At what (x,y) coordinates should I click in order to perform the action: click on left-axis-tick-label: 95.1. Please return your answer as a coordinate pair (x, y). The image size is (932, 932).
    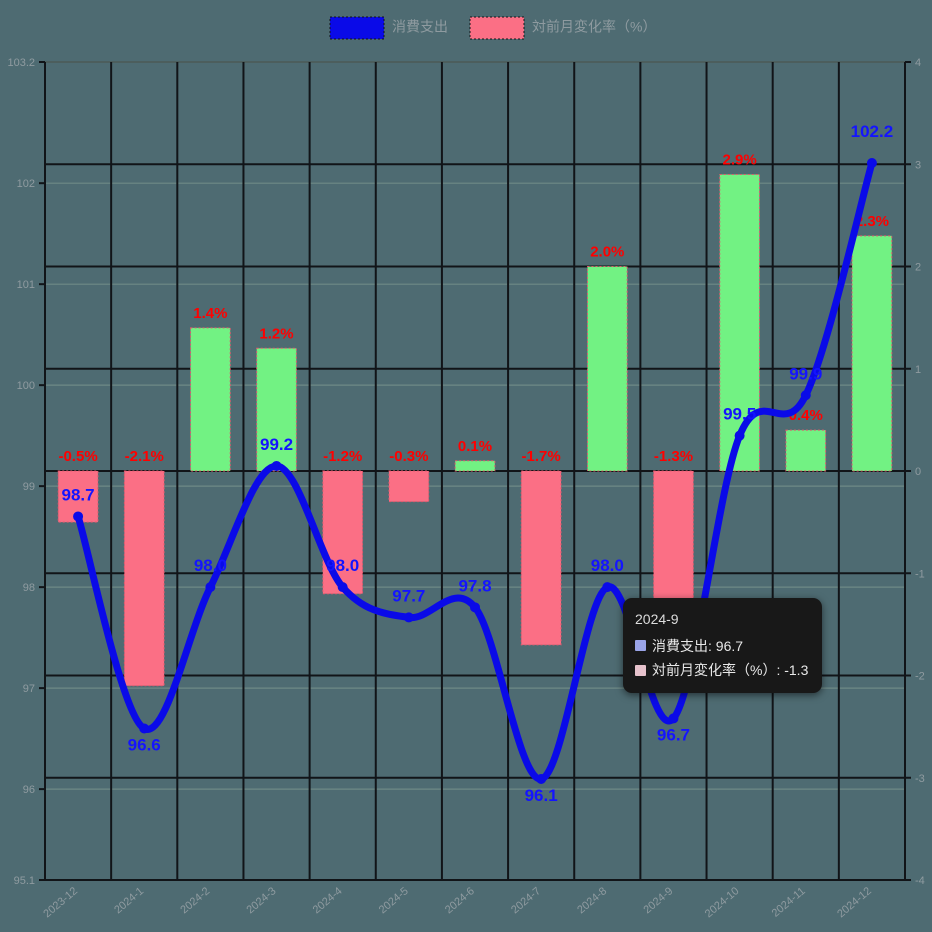
    Looking at the image, I should click on (24, 881).